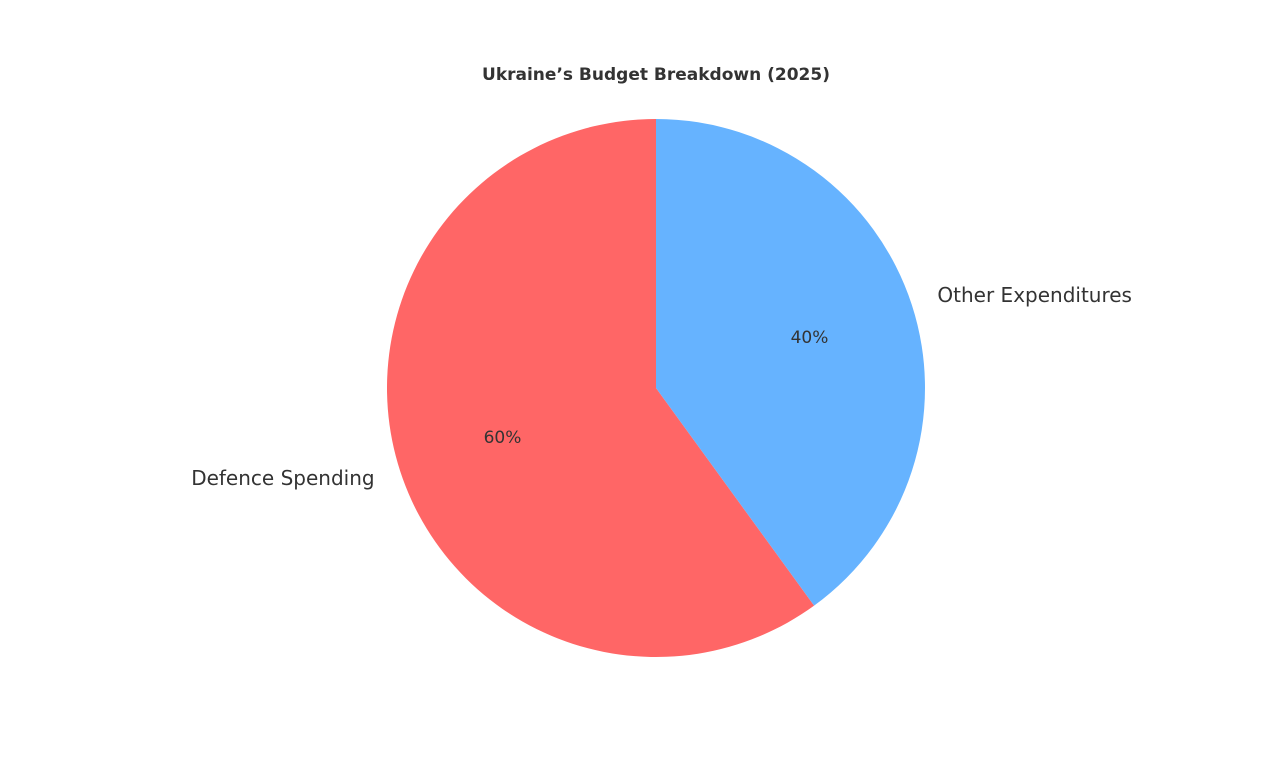 Image resolution: width=1280 pixels, height=768 pixels. Describe the element at coordinates (656, 75) in the screenshot. I see `chart-title: Ukraine’s Budget Breakdown (2025)` at that location.